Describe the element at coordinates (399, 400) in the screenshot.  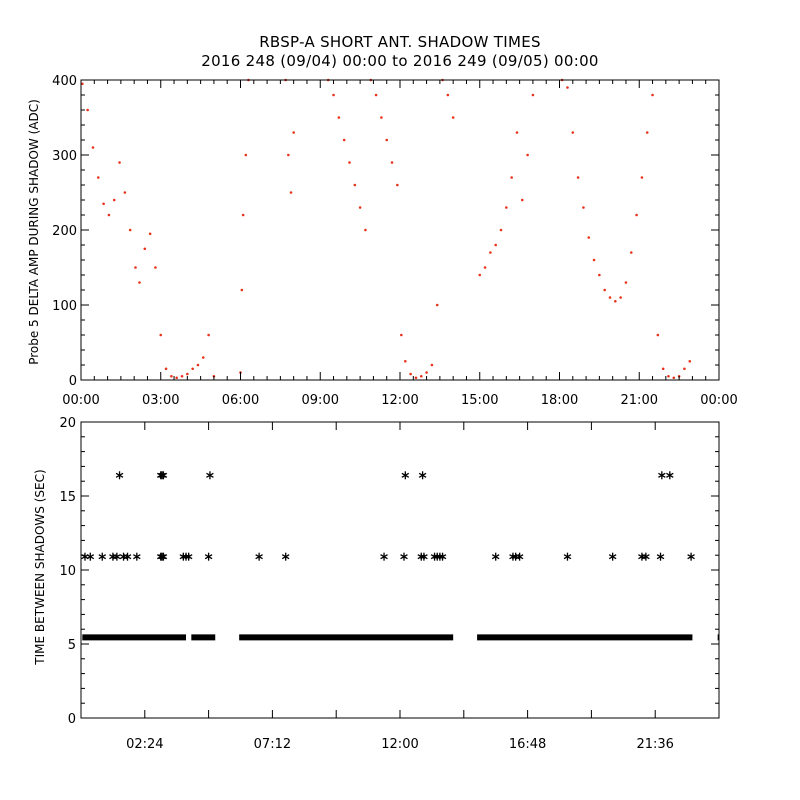
I see `x-tick-label: 12:00` at that location.